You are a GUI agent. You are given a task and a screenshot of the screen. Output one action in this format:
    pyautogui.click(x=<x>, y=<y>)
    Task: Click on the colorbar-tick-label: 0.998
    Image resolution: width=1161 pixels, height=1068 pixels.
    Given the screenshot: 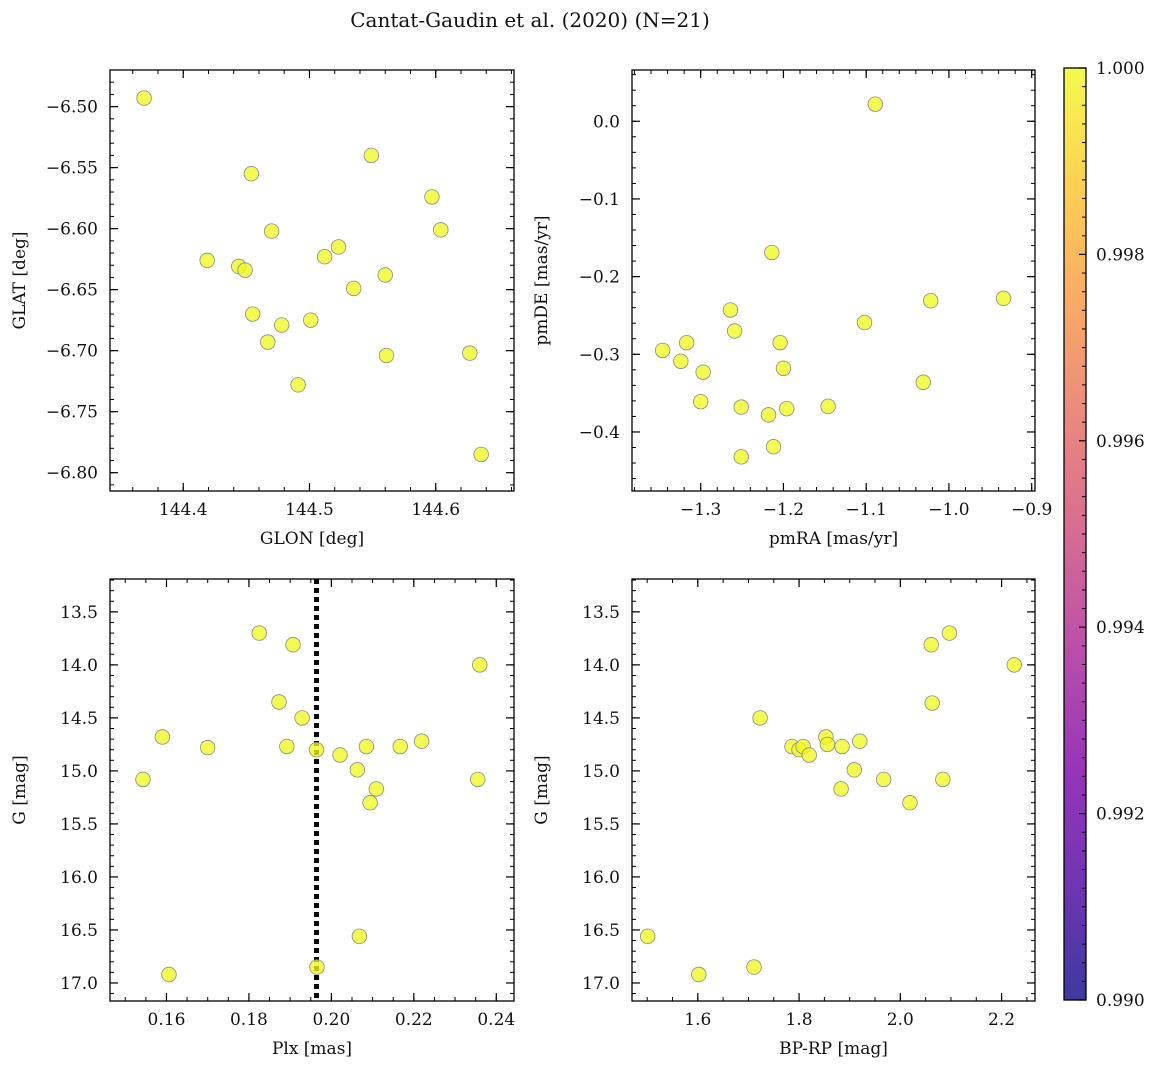 What is the action you would take?
    pyautogui.click(x=1120, y=255)
    